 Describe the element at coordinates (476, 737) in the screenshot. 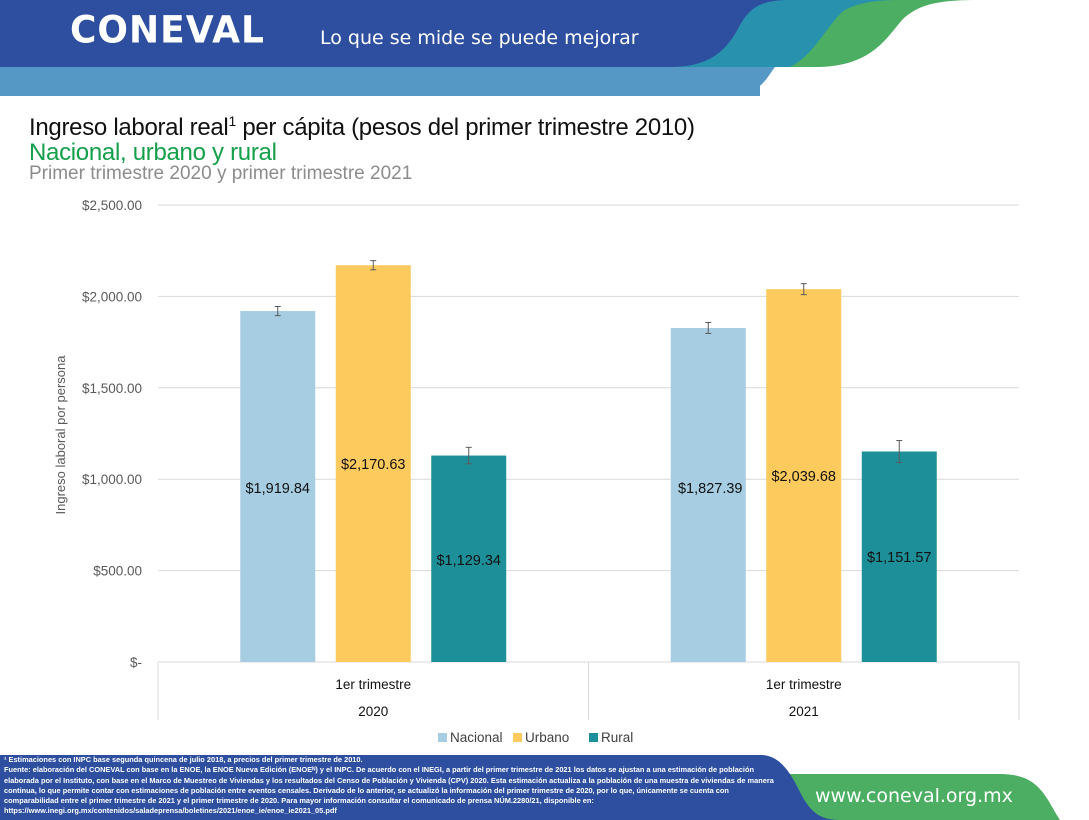

I see `legend-label-nacional: Nacional` at that location.